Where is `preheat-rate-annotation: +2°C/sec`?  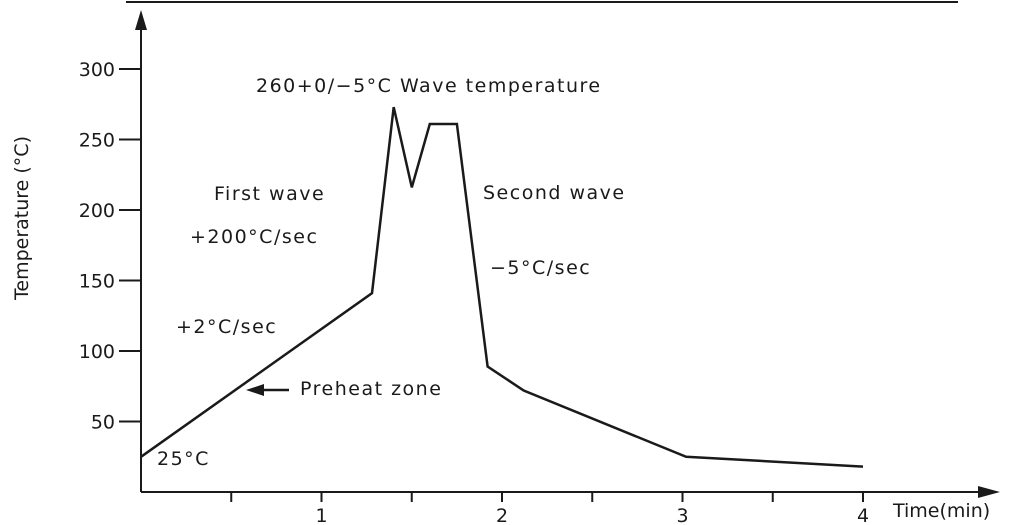 preheat-rate-annotation: +2°C/sec is located at coordinates (226, 327).